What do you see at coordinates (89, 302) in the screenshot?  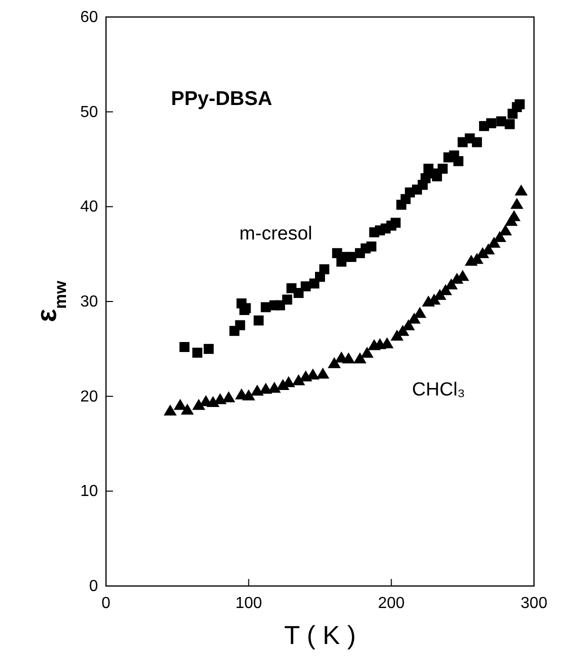 I see `y-tick-label: 30` at bounding box center [89, 302].